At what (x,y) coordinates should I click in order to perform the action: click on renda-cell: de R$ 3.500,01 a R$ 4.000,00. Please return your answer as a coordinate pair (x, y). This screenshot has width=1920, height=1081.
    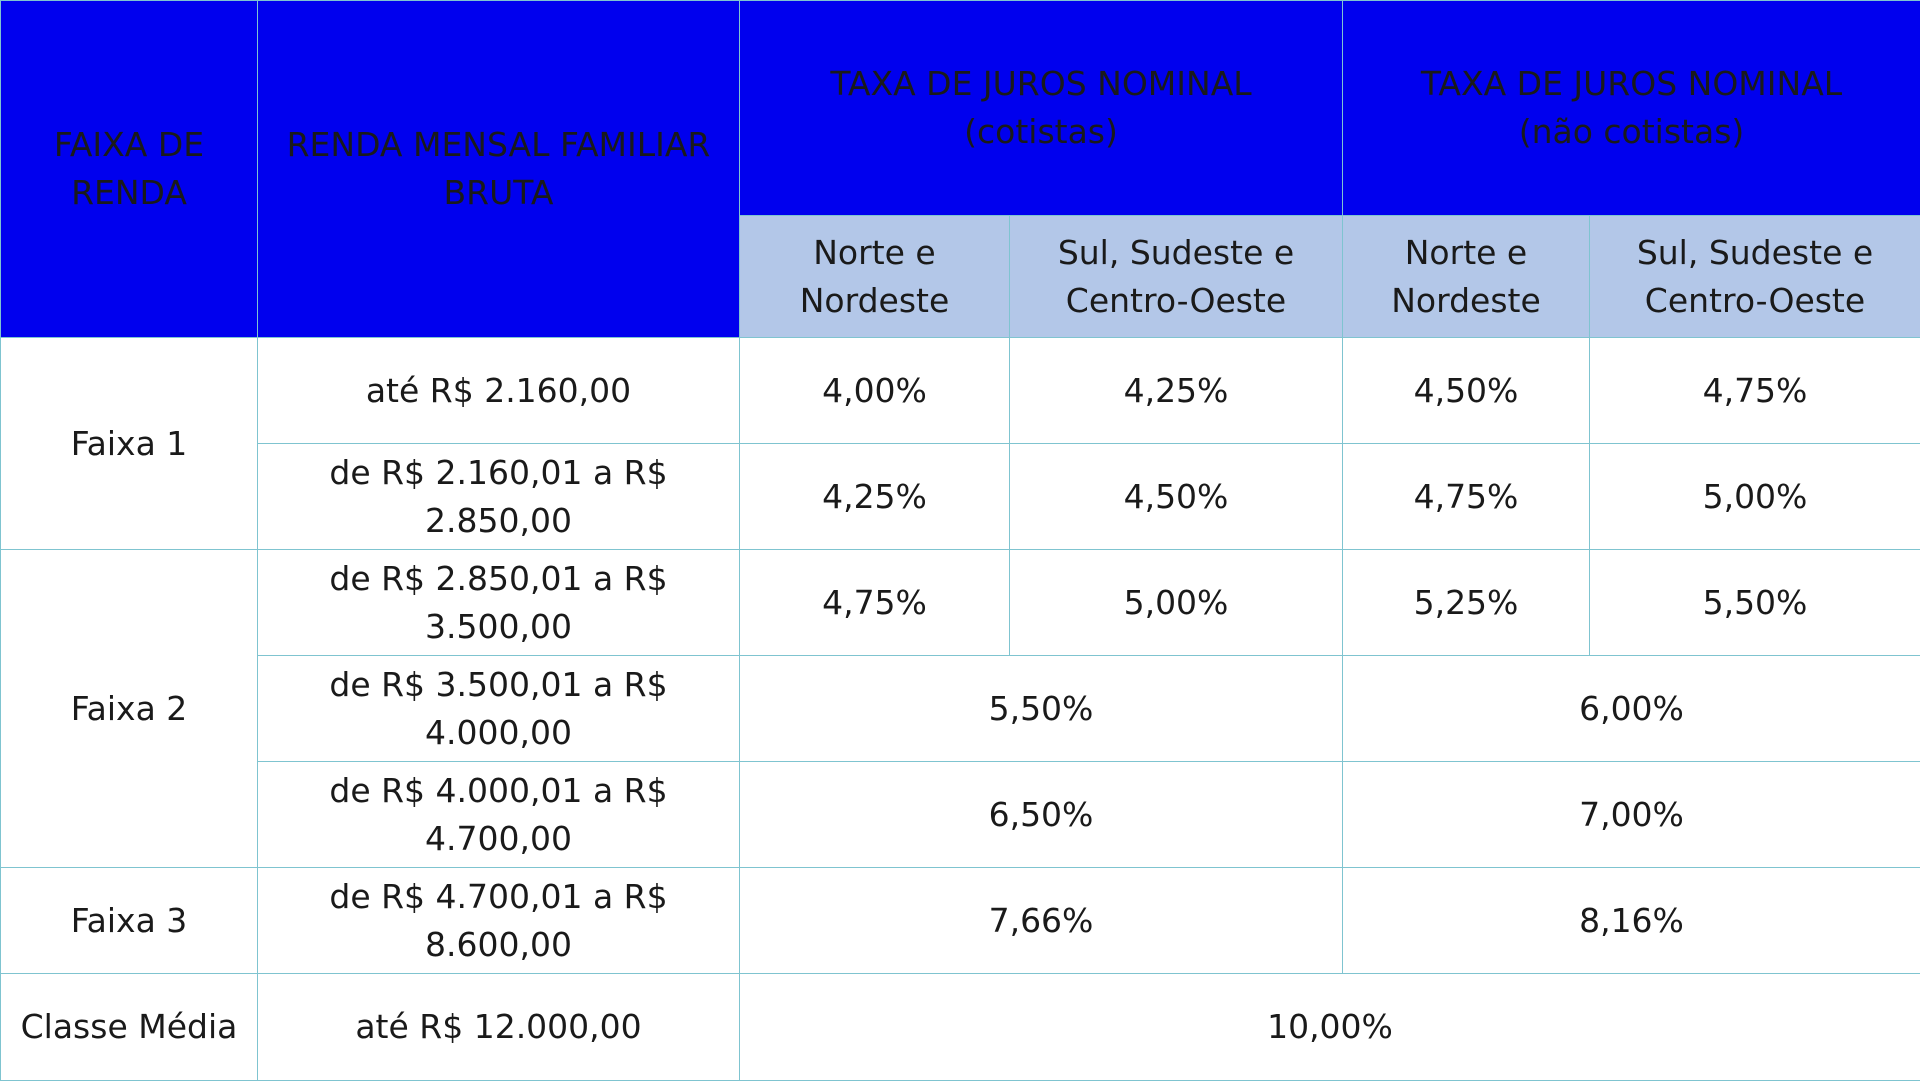
    Looking at the image, I should click on (499, 709).